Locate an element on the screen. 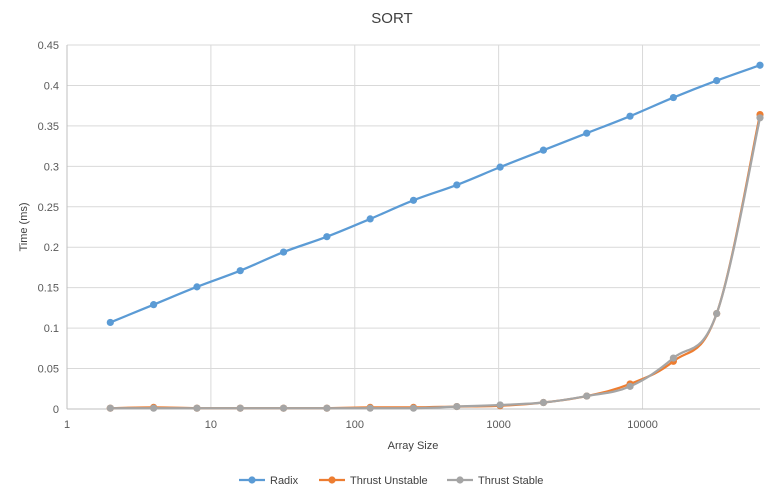  x-tick-label: 10 is located at coordinates (211, 425).